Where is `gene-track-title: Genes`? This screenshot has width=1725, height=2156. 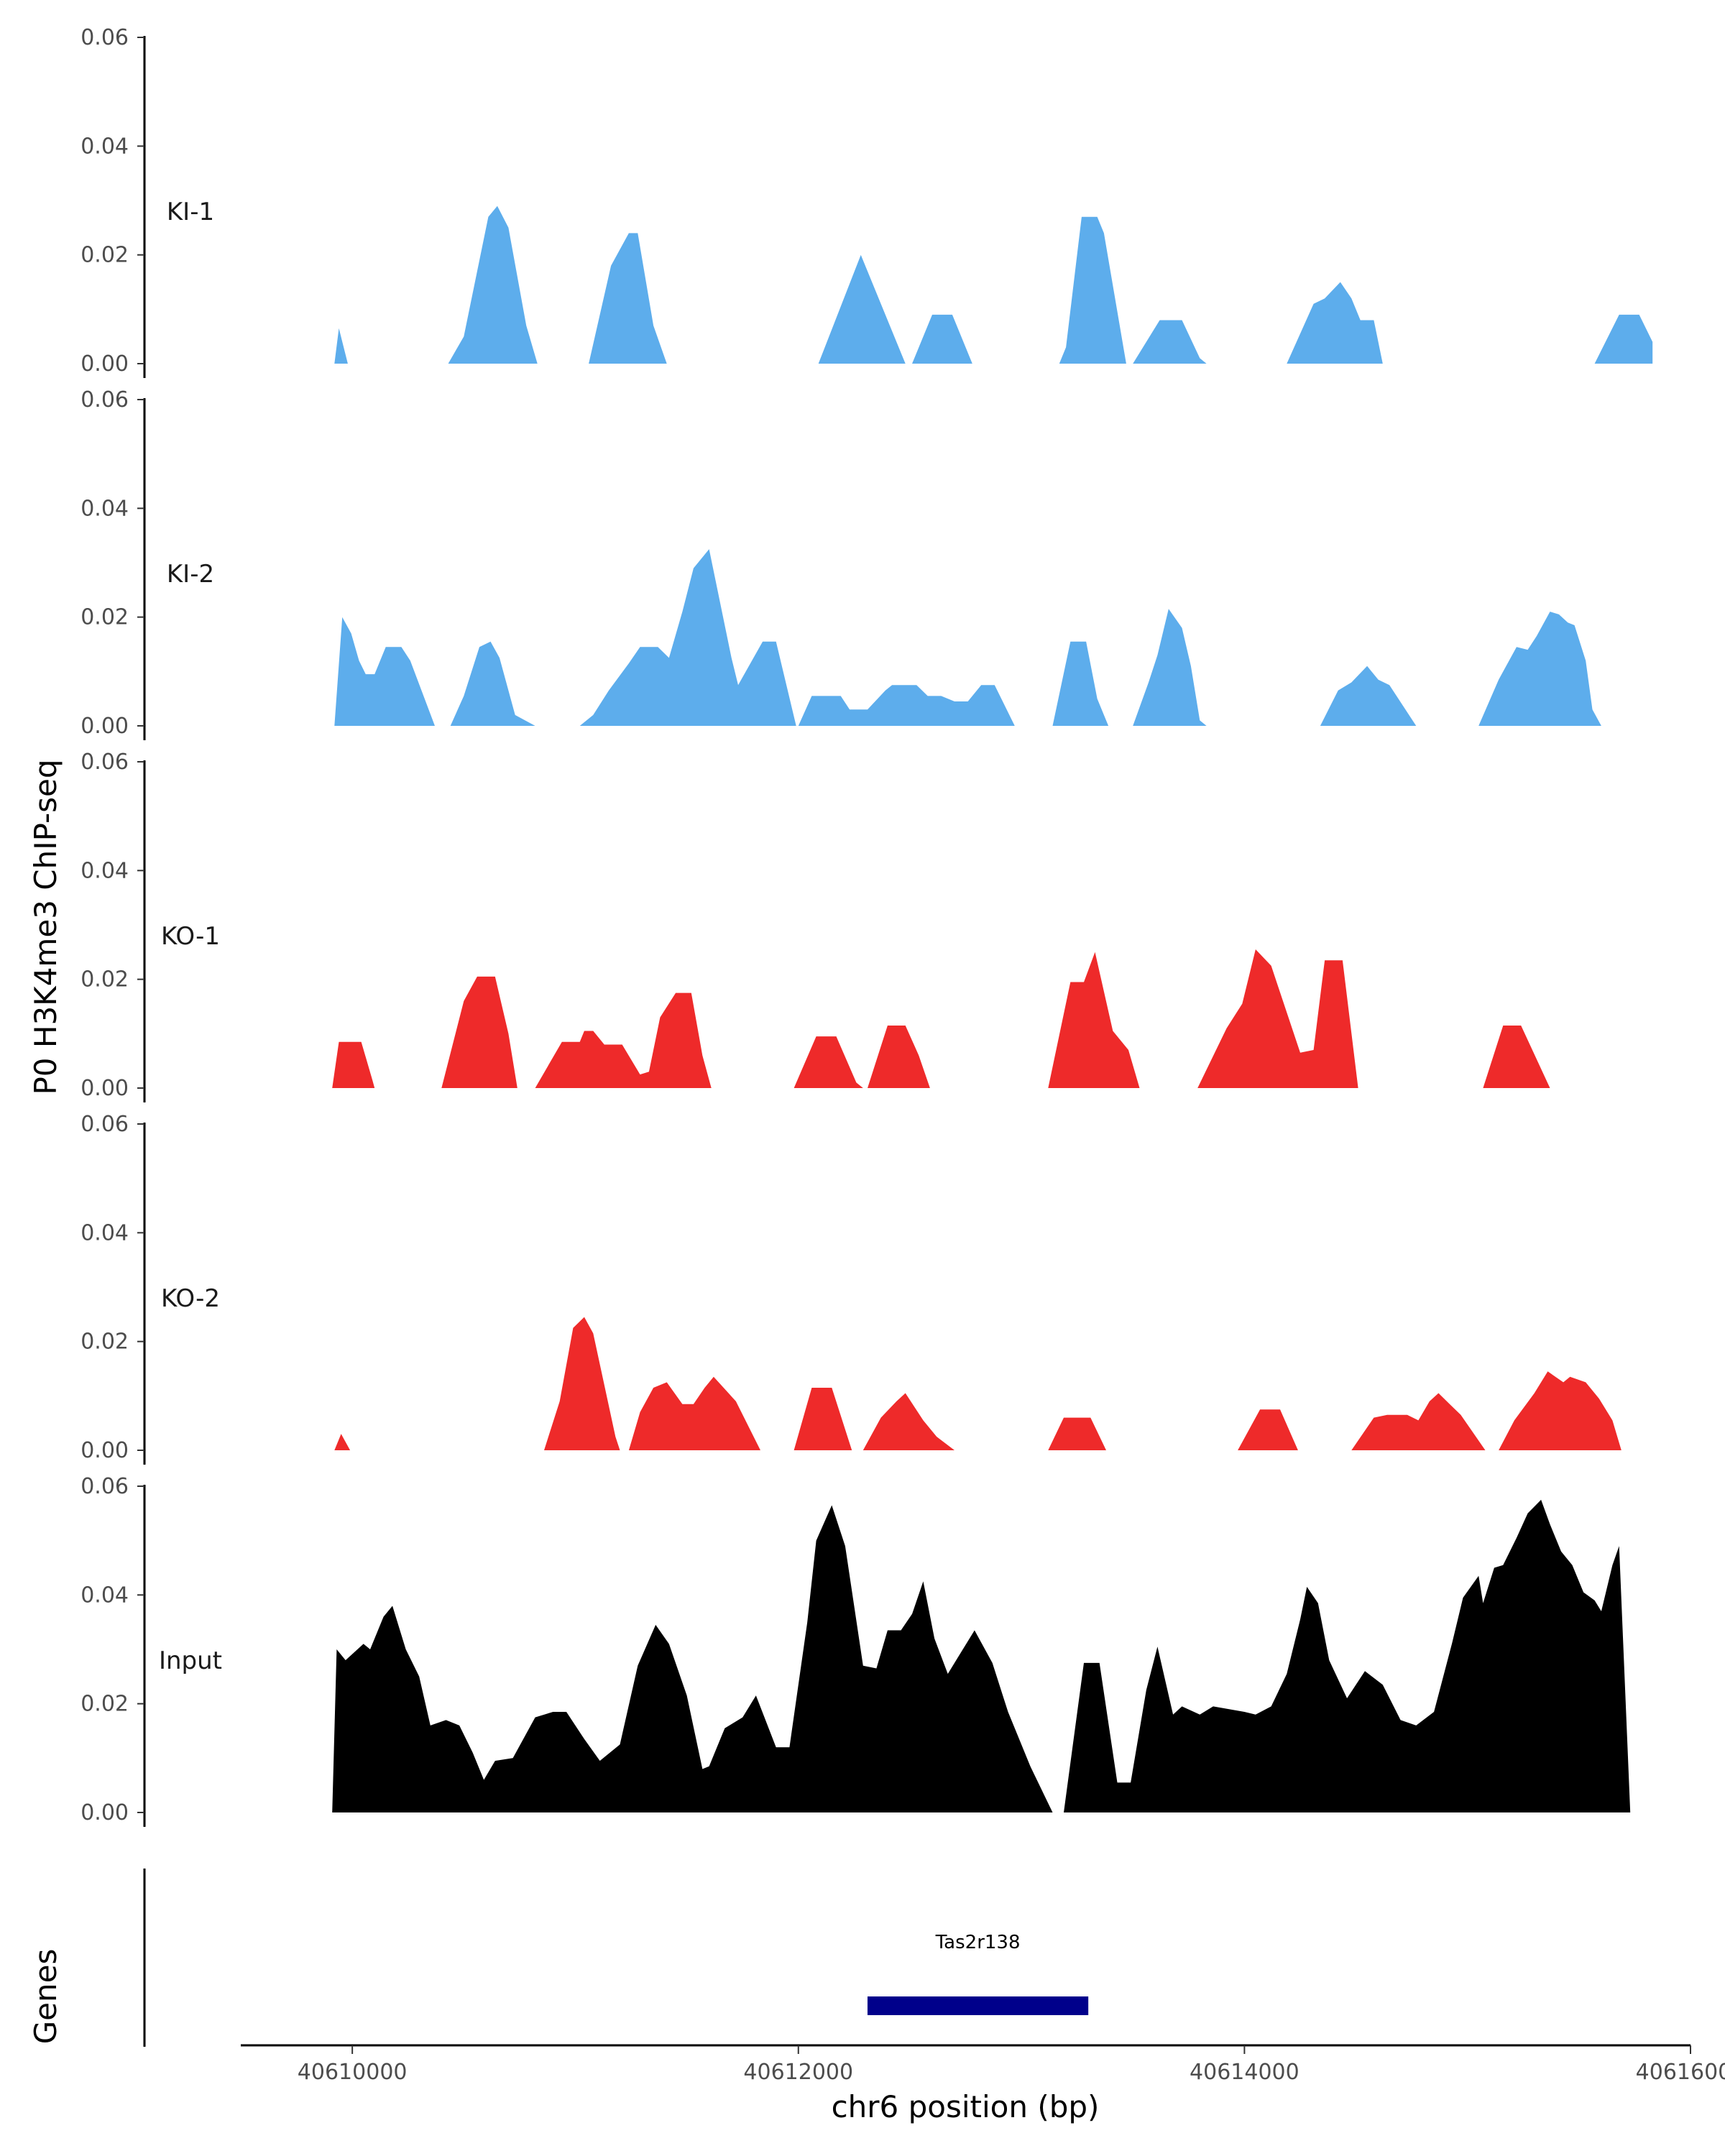 gene-track-title: Genes is located at coordinates (45, 1997).